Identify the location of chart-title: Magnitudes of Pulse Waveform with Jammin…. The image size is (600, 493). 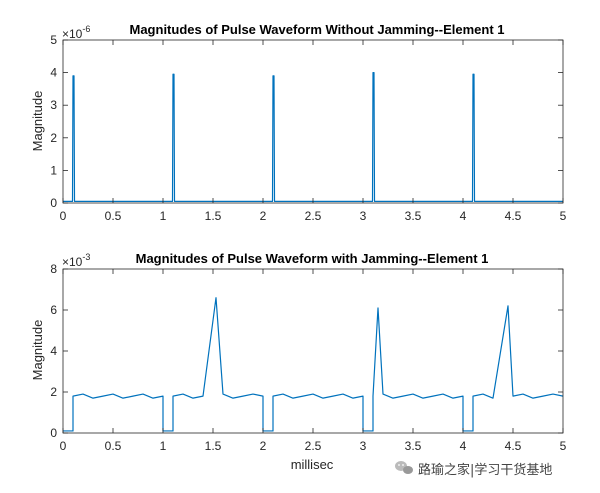
(312, 258).